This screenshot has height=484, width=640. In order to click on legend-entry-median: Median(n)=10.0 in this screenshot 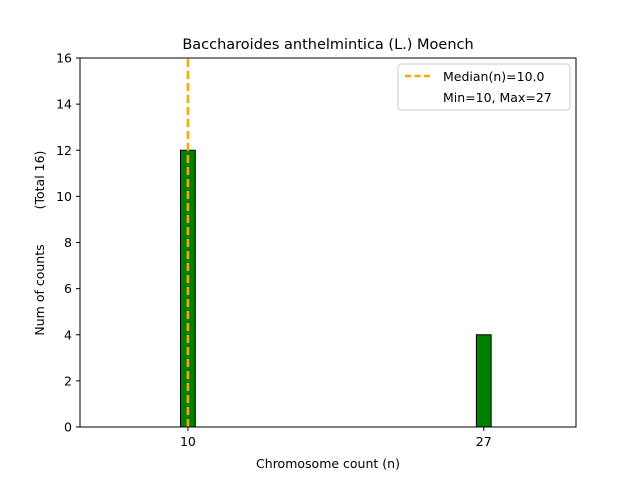, I will do `click(493, 76)`.